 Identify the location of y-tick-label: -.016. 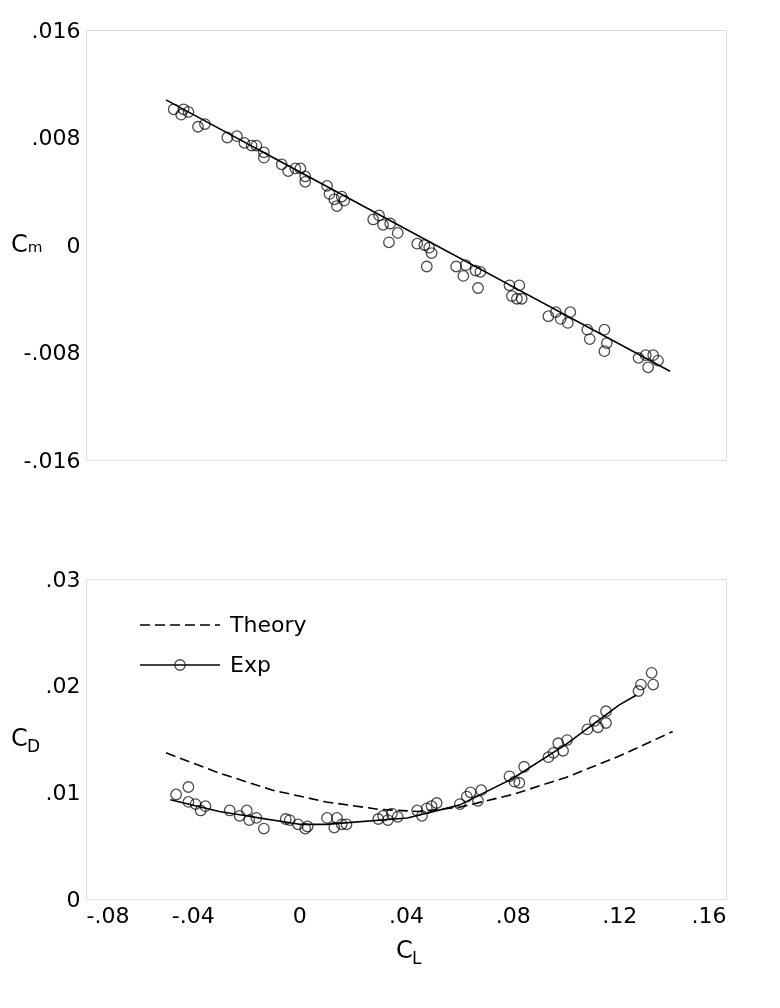
(52, 460).